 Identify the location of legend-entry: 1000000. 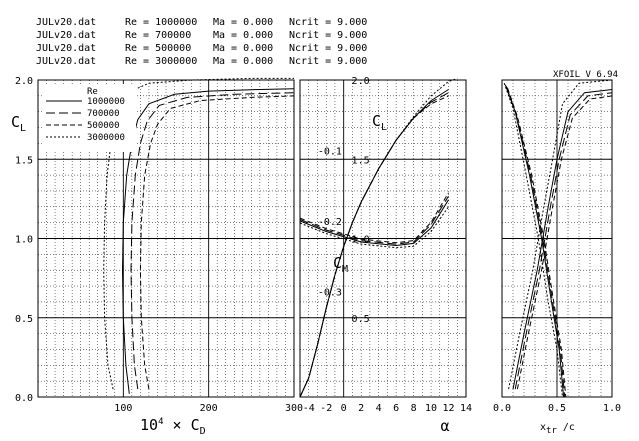
(106, 102).